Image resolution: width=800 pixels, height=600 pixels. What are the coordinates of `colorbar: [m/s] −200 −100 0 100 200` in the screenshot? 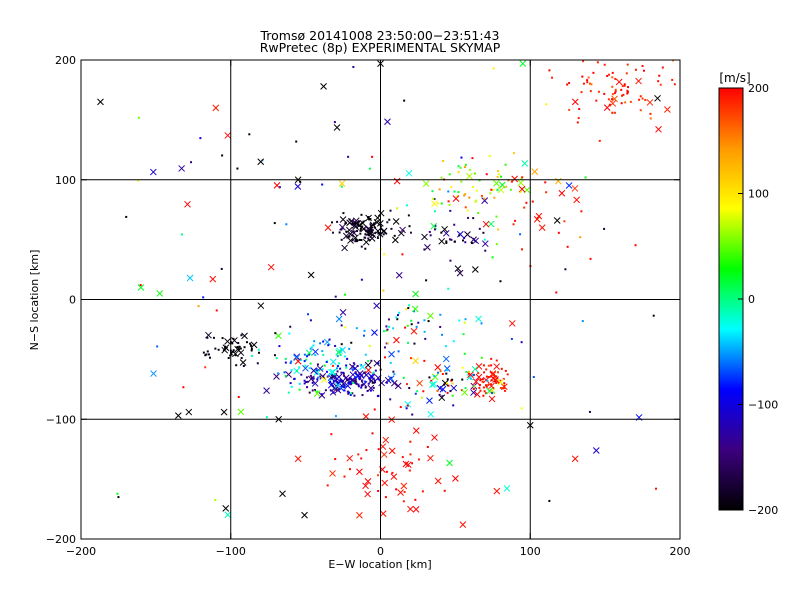 It's located at (748, 294).